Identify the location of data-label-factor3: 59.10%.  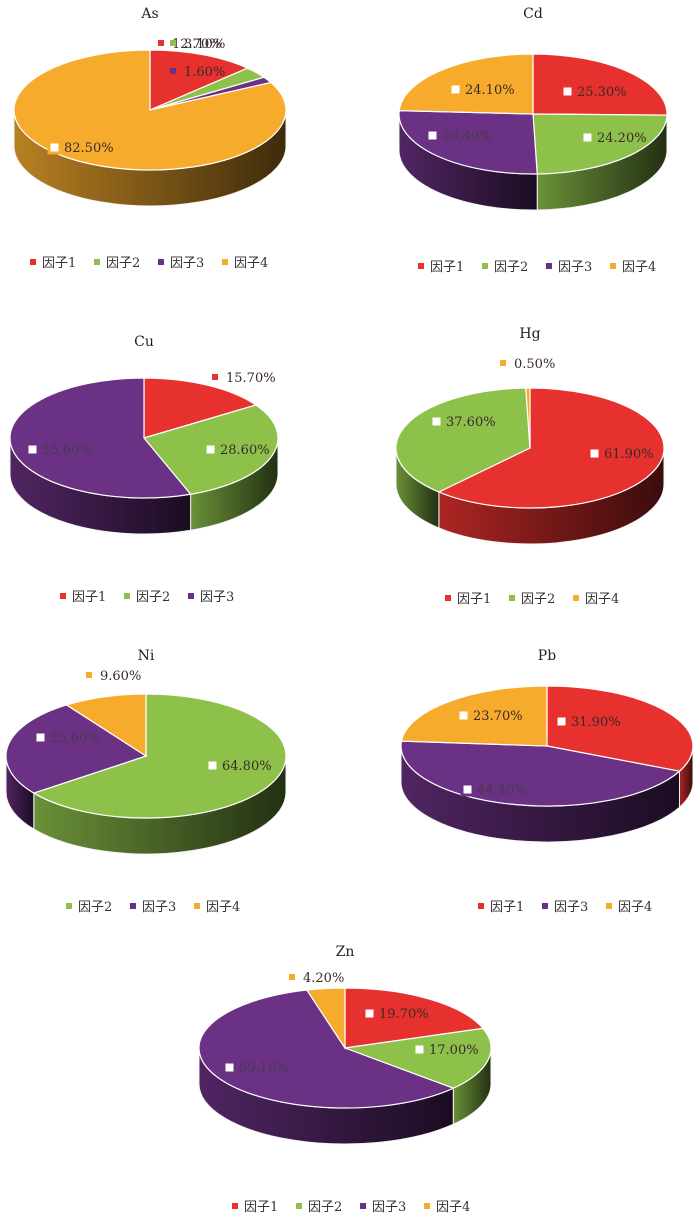
(264, 1068).